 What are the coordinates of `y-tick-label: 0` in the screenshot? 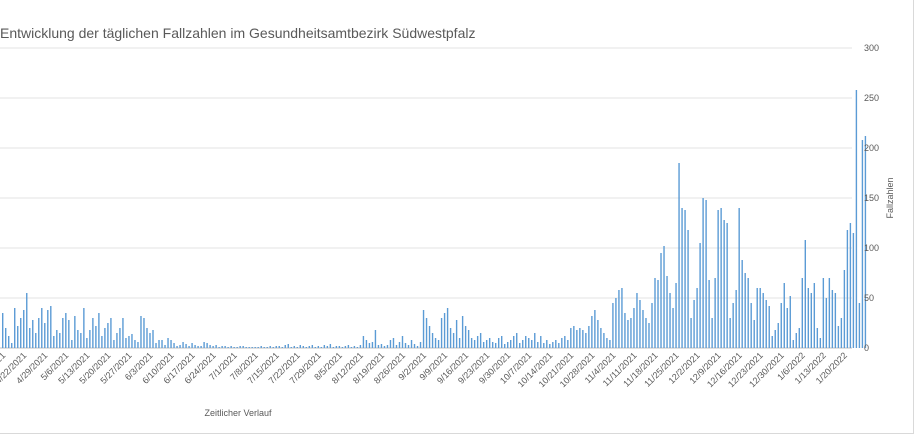 It's located at (866, 348).